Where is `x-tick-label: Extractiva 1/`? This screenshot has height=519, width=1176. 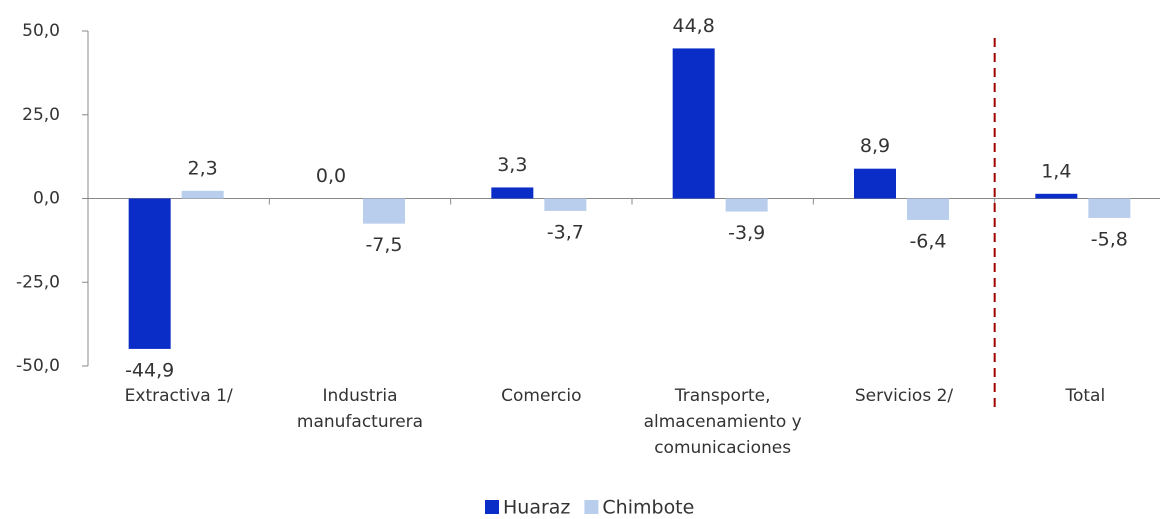 x-tick-label: Extractiva 1/ is located at coordinates (179, 396).